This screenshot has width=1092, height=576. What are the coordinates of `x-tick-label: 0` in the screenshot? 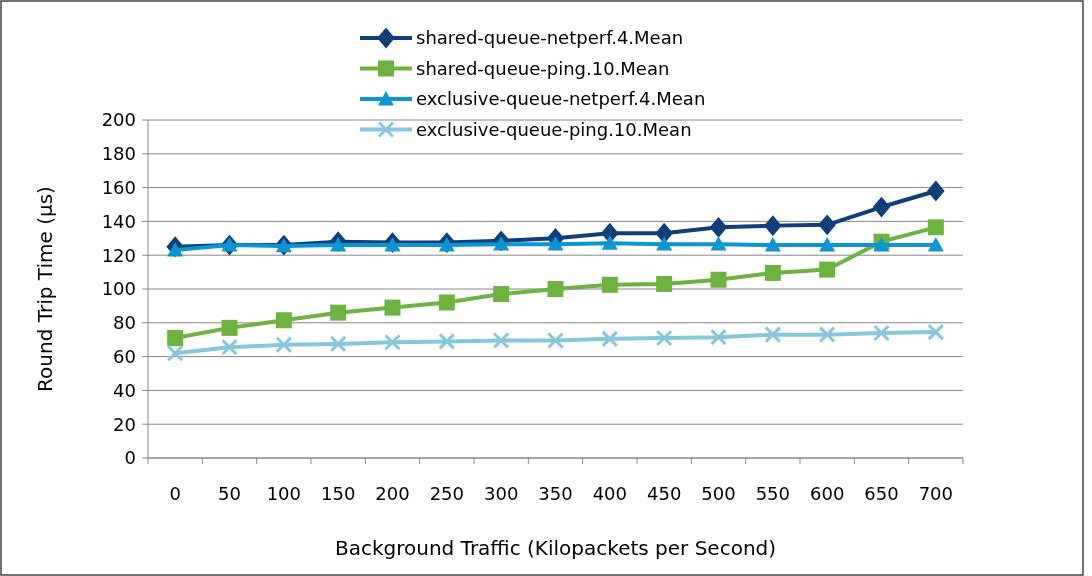 It's located at (175, 493).